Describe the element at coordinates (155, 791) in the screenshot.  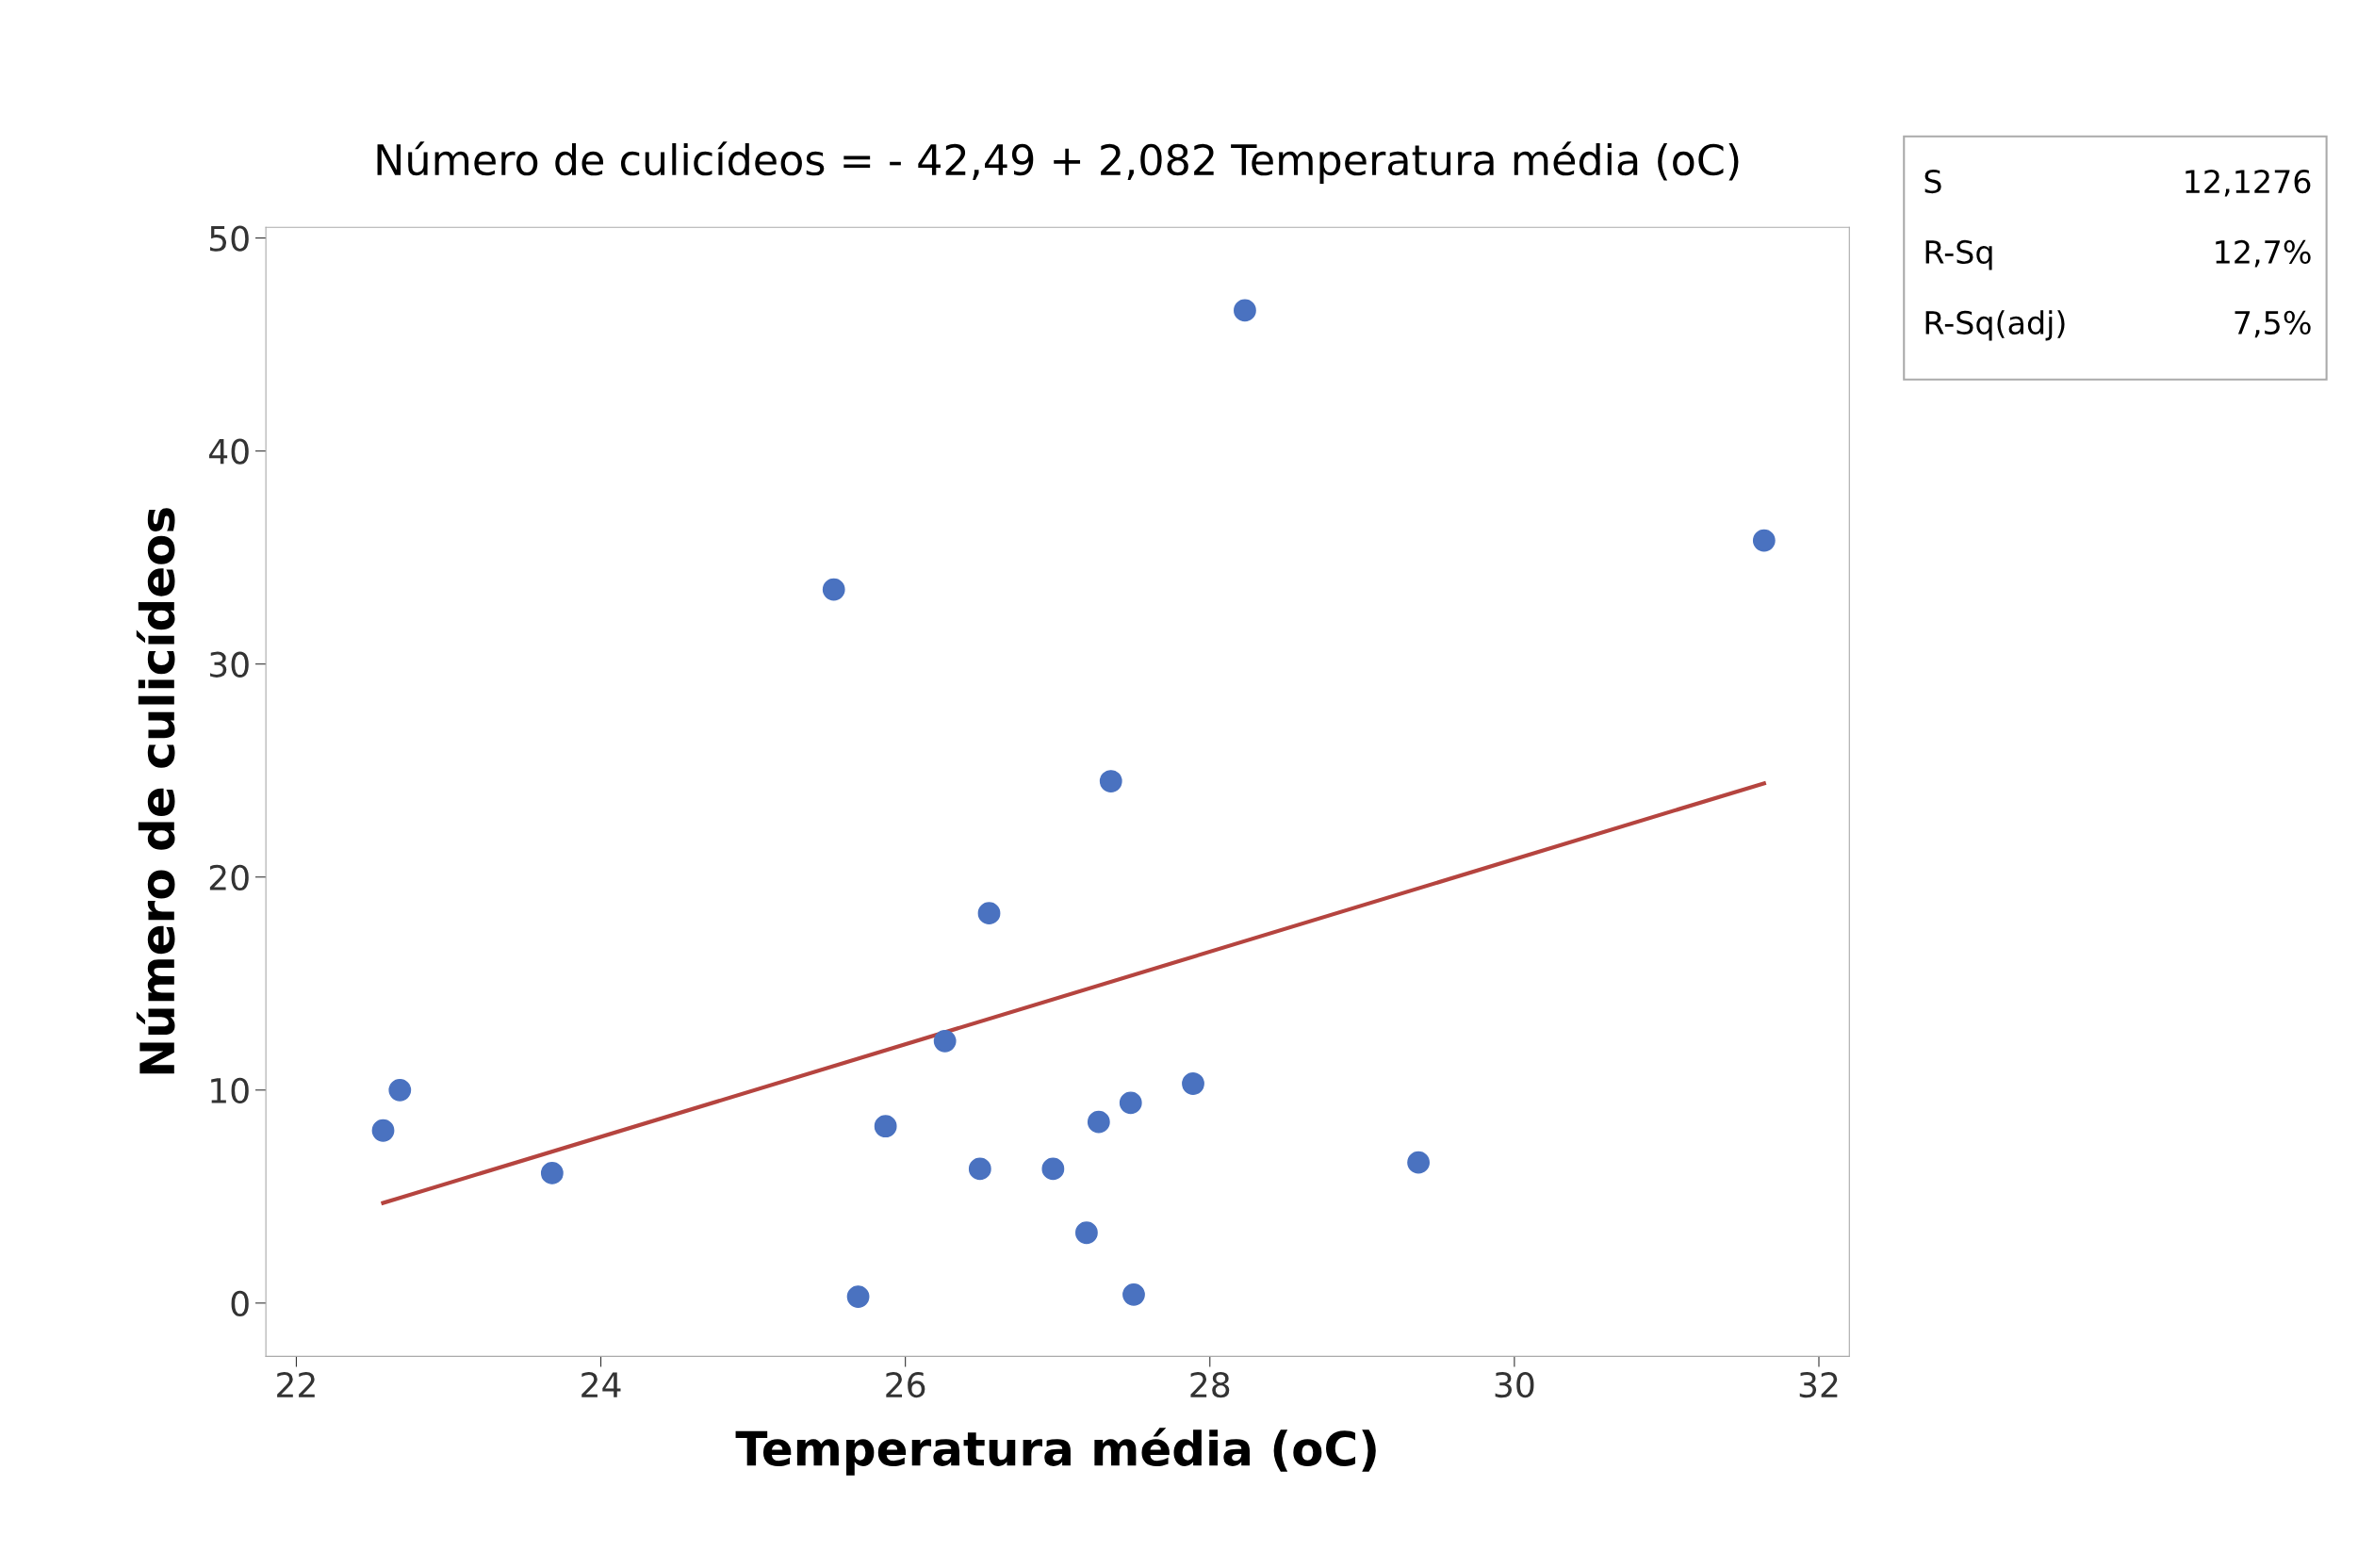
I see `y-axis-title: Número de culicídeos` at that location.